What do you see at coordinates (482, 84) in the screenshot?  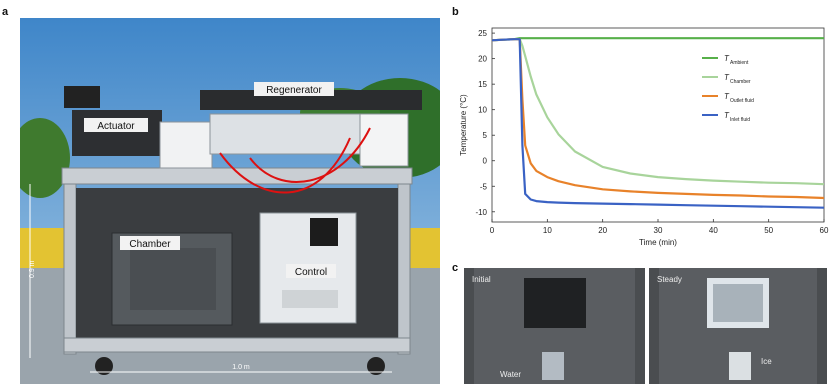 I see `y-tick-label: 15` at bounding box center [482, 84].